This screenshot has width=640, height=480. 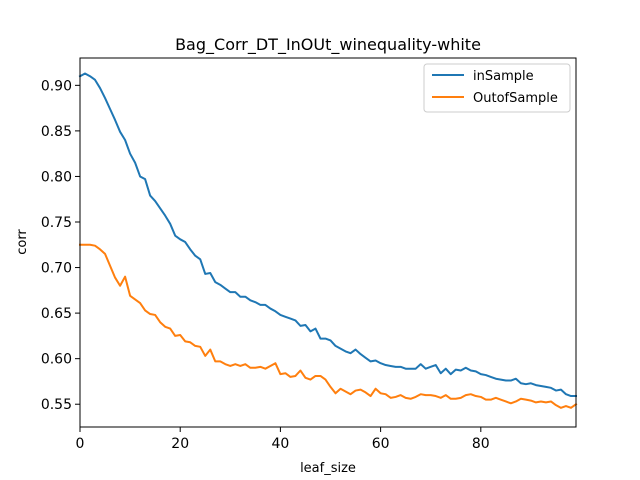 What do you see at coordinates (328, 468) in the screenshot?
I see `x-axis-label: leaf_size` at bounding box center [328, 468].